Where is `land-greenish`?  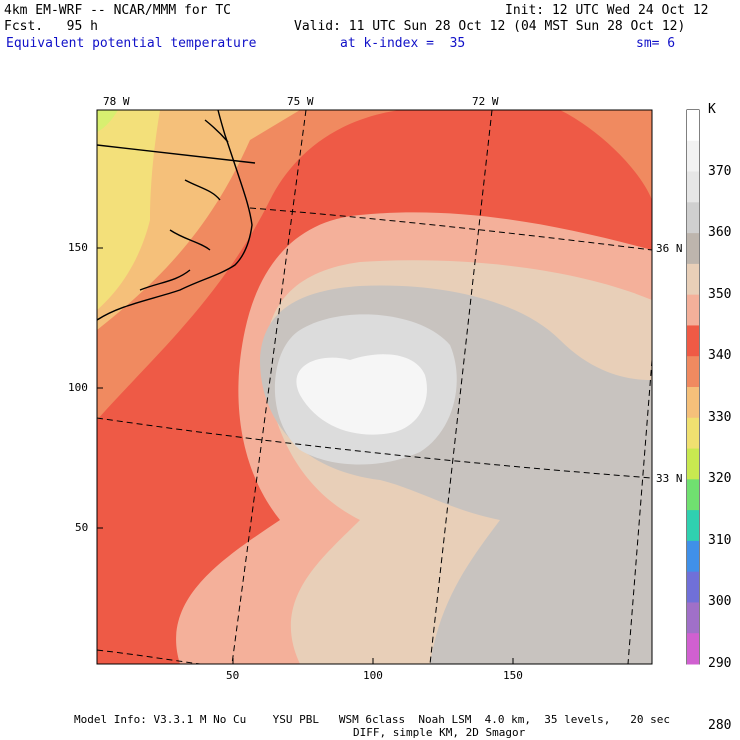
land-greenish is located at coordinates (107, 121).